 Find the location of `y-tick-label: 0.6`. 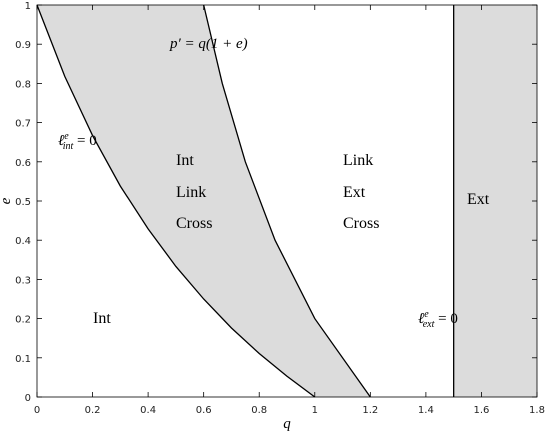

y-tick-label: 0.6 is located at coordinates (23, 163).